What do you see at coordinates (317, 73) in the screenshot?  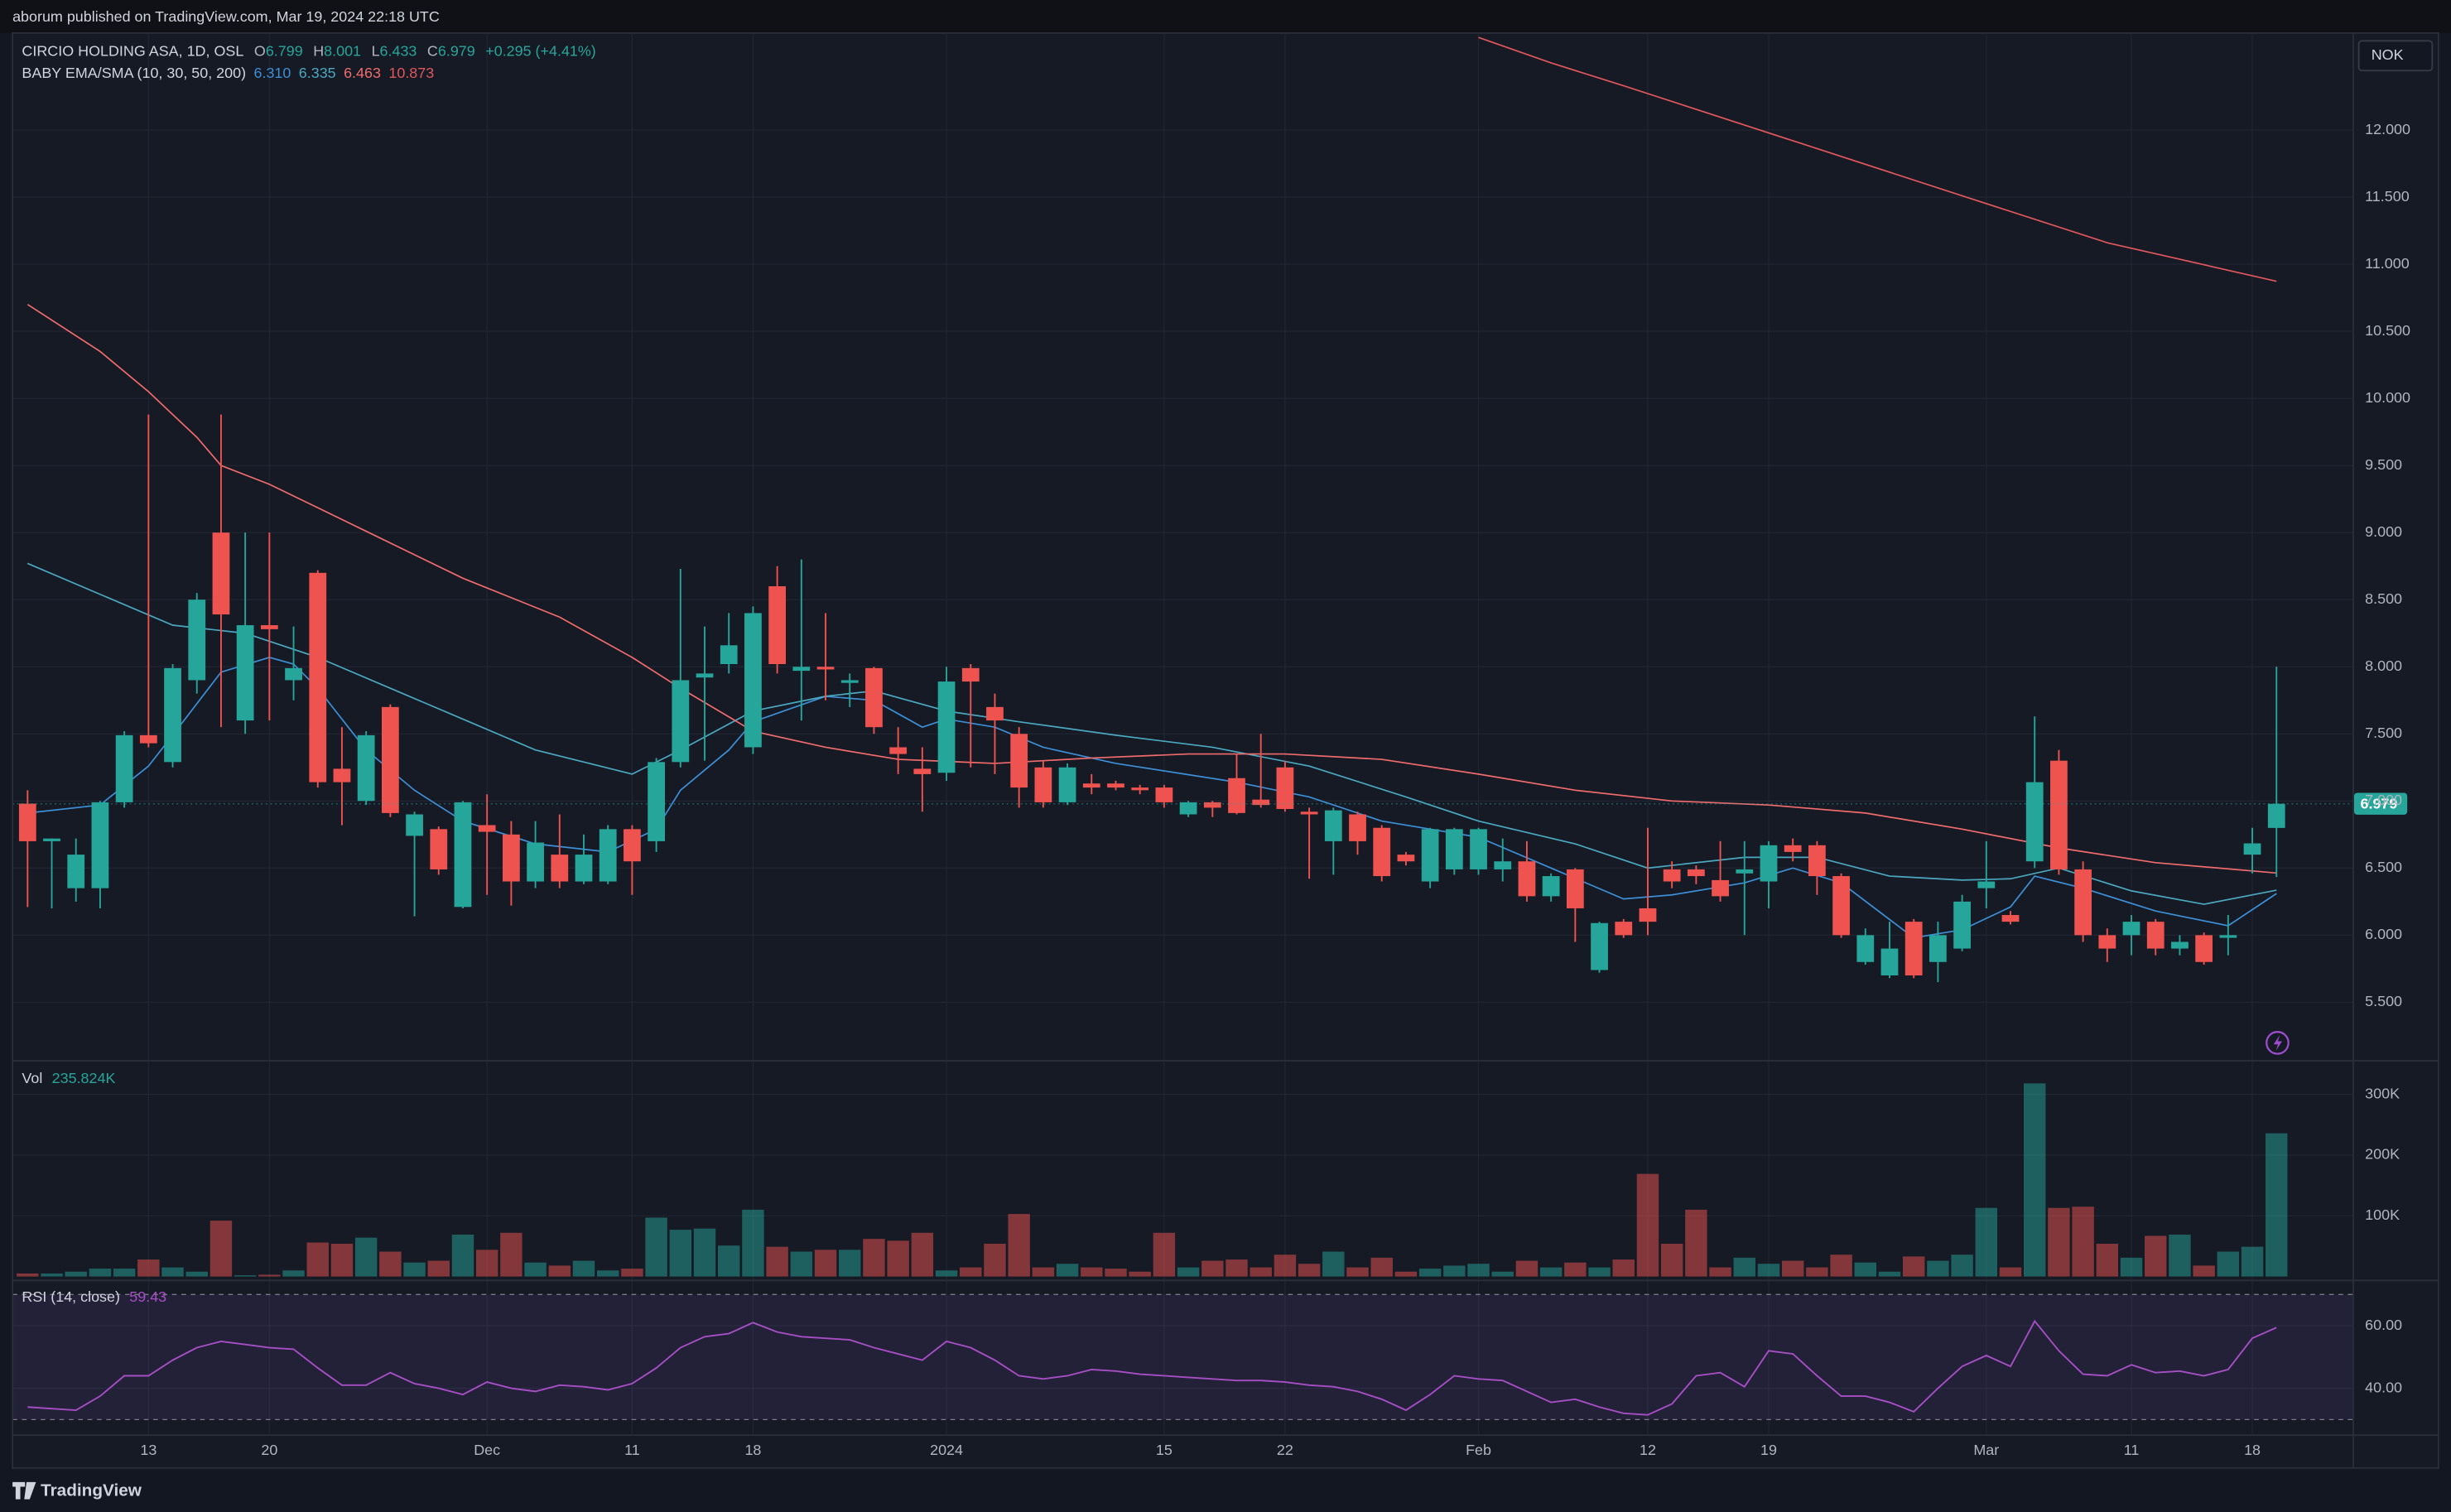 I see `indicator-value: 6.335` at bounding box center [317, 73].